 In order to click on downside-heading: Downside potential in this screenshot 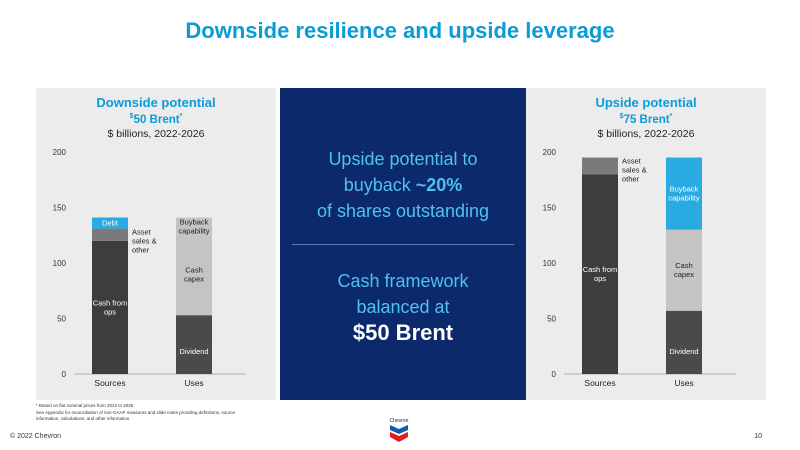, I will do `click(156, 102)`.